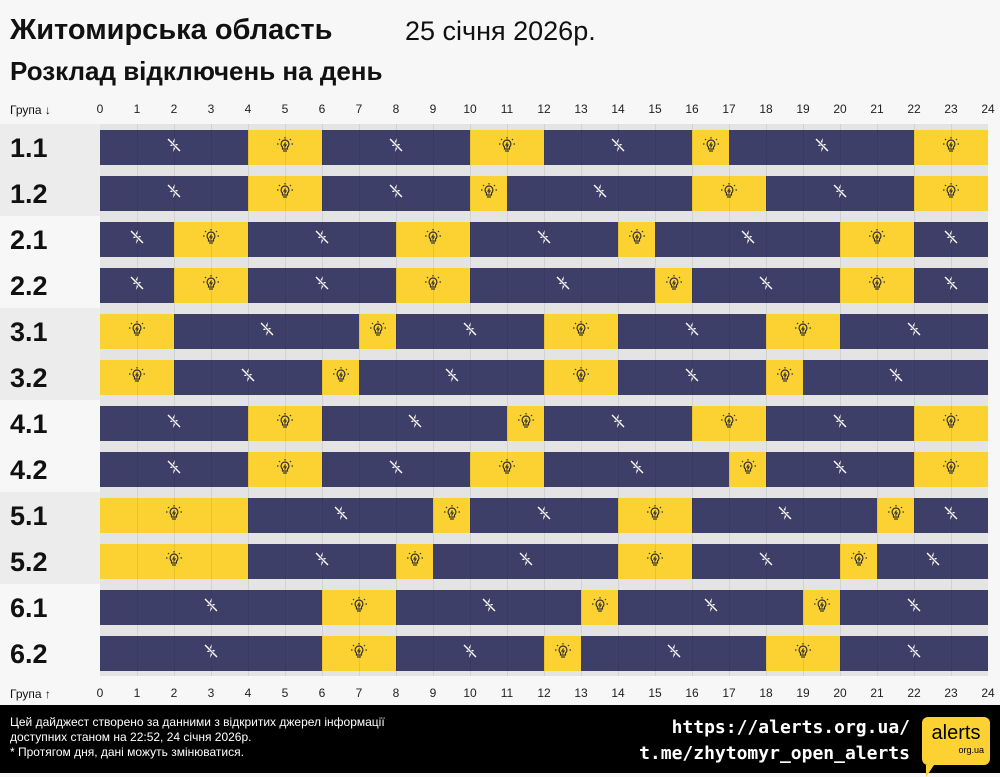  I want to click on hour-tick-label: 12, so click(544, 693).